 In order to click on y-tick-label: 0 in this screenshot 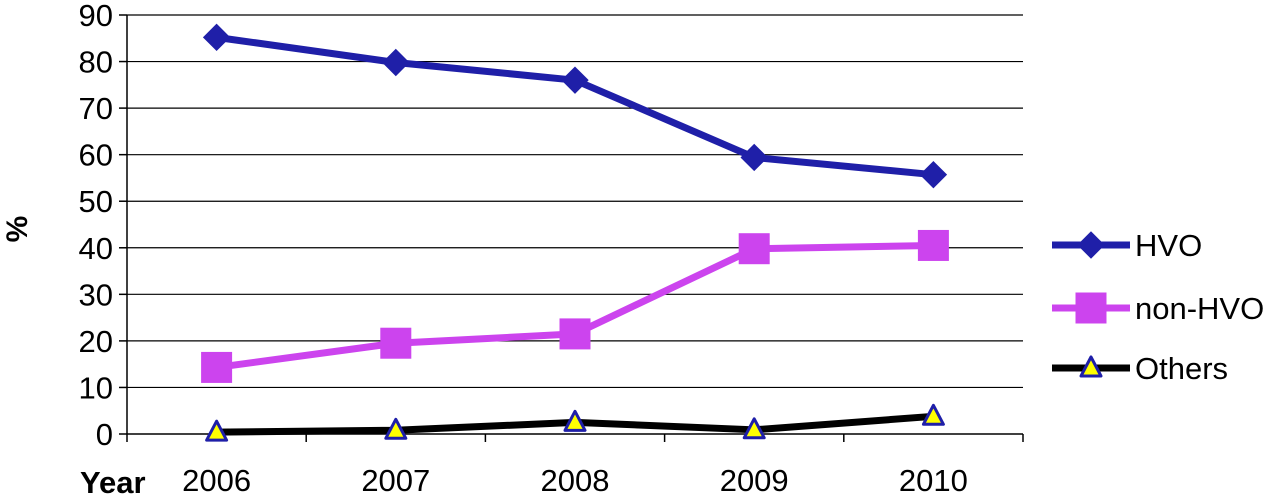, I will do `click(104, 434)`.